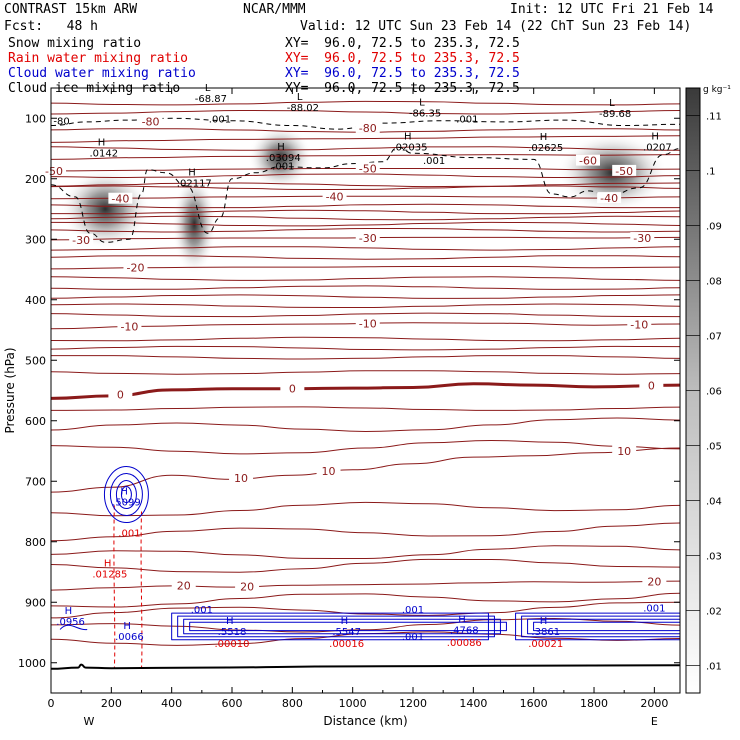 The image size is (740, 740). I want to click on colorbar-tick-label: .11, so click(714, 117).